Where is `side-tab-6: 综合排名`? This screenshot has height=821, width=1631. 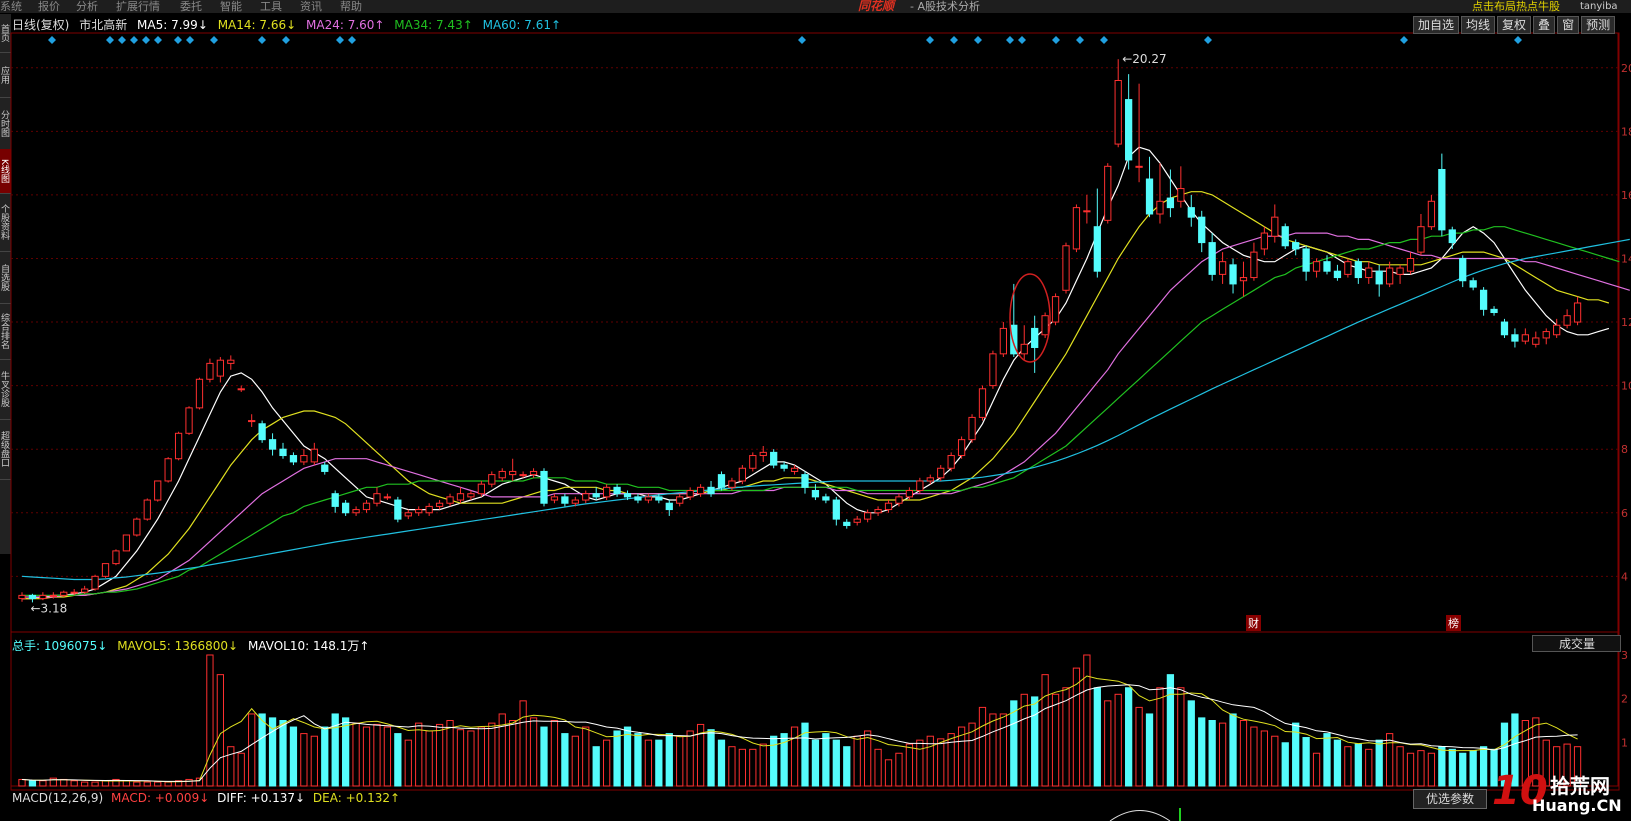 side-tab-6: 综合排名 is located at coordinates (5, 331).